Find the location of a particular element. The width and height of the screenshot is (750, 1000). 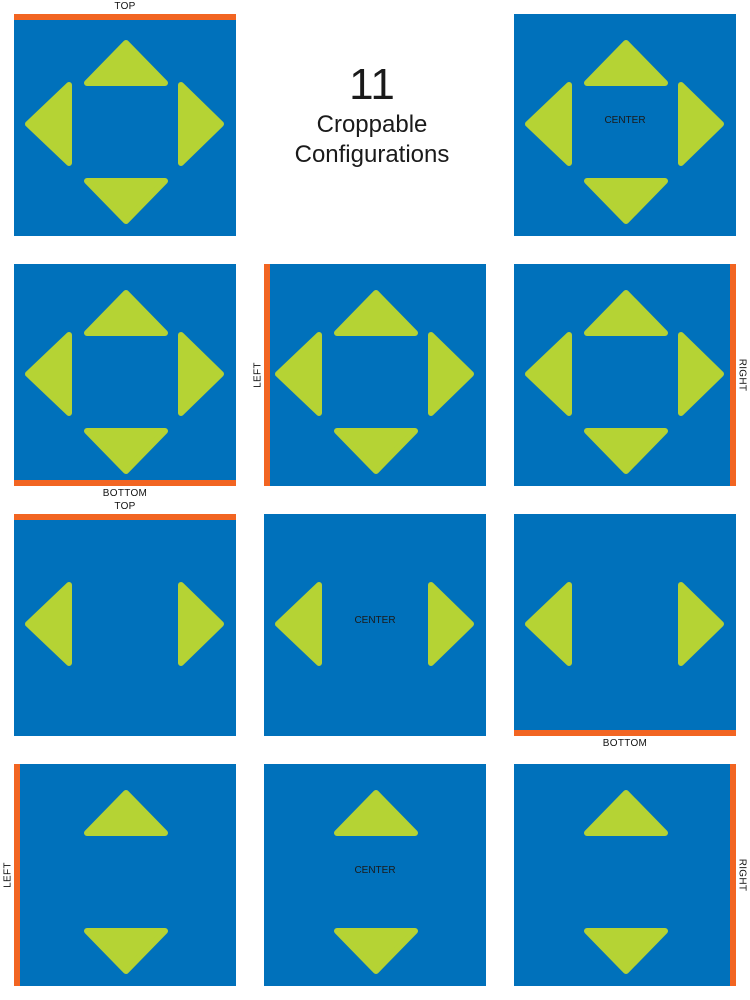

config-tile-horizontal-arrows-bottom is located at coordinates (625, 625).